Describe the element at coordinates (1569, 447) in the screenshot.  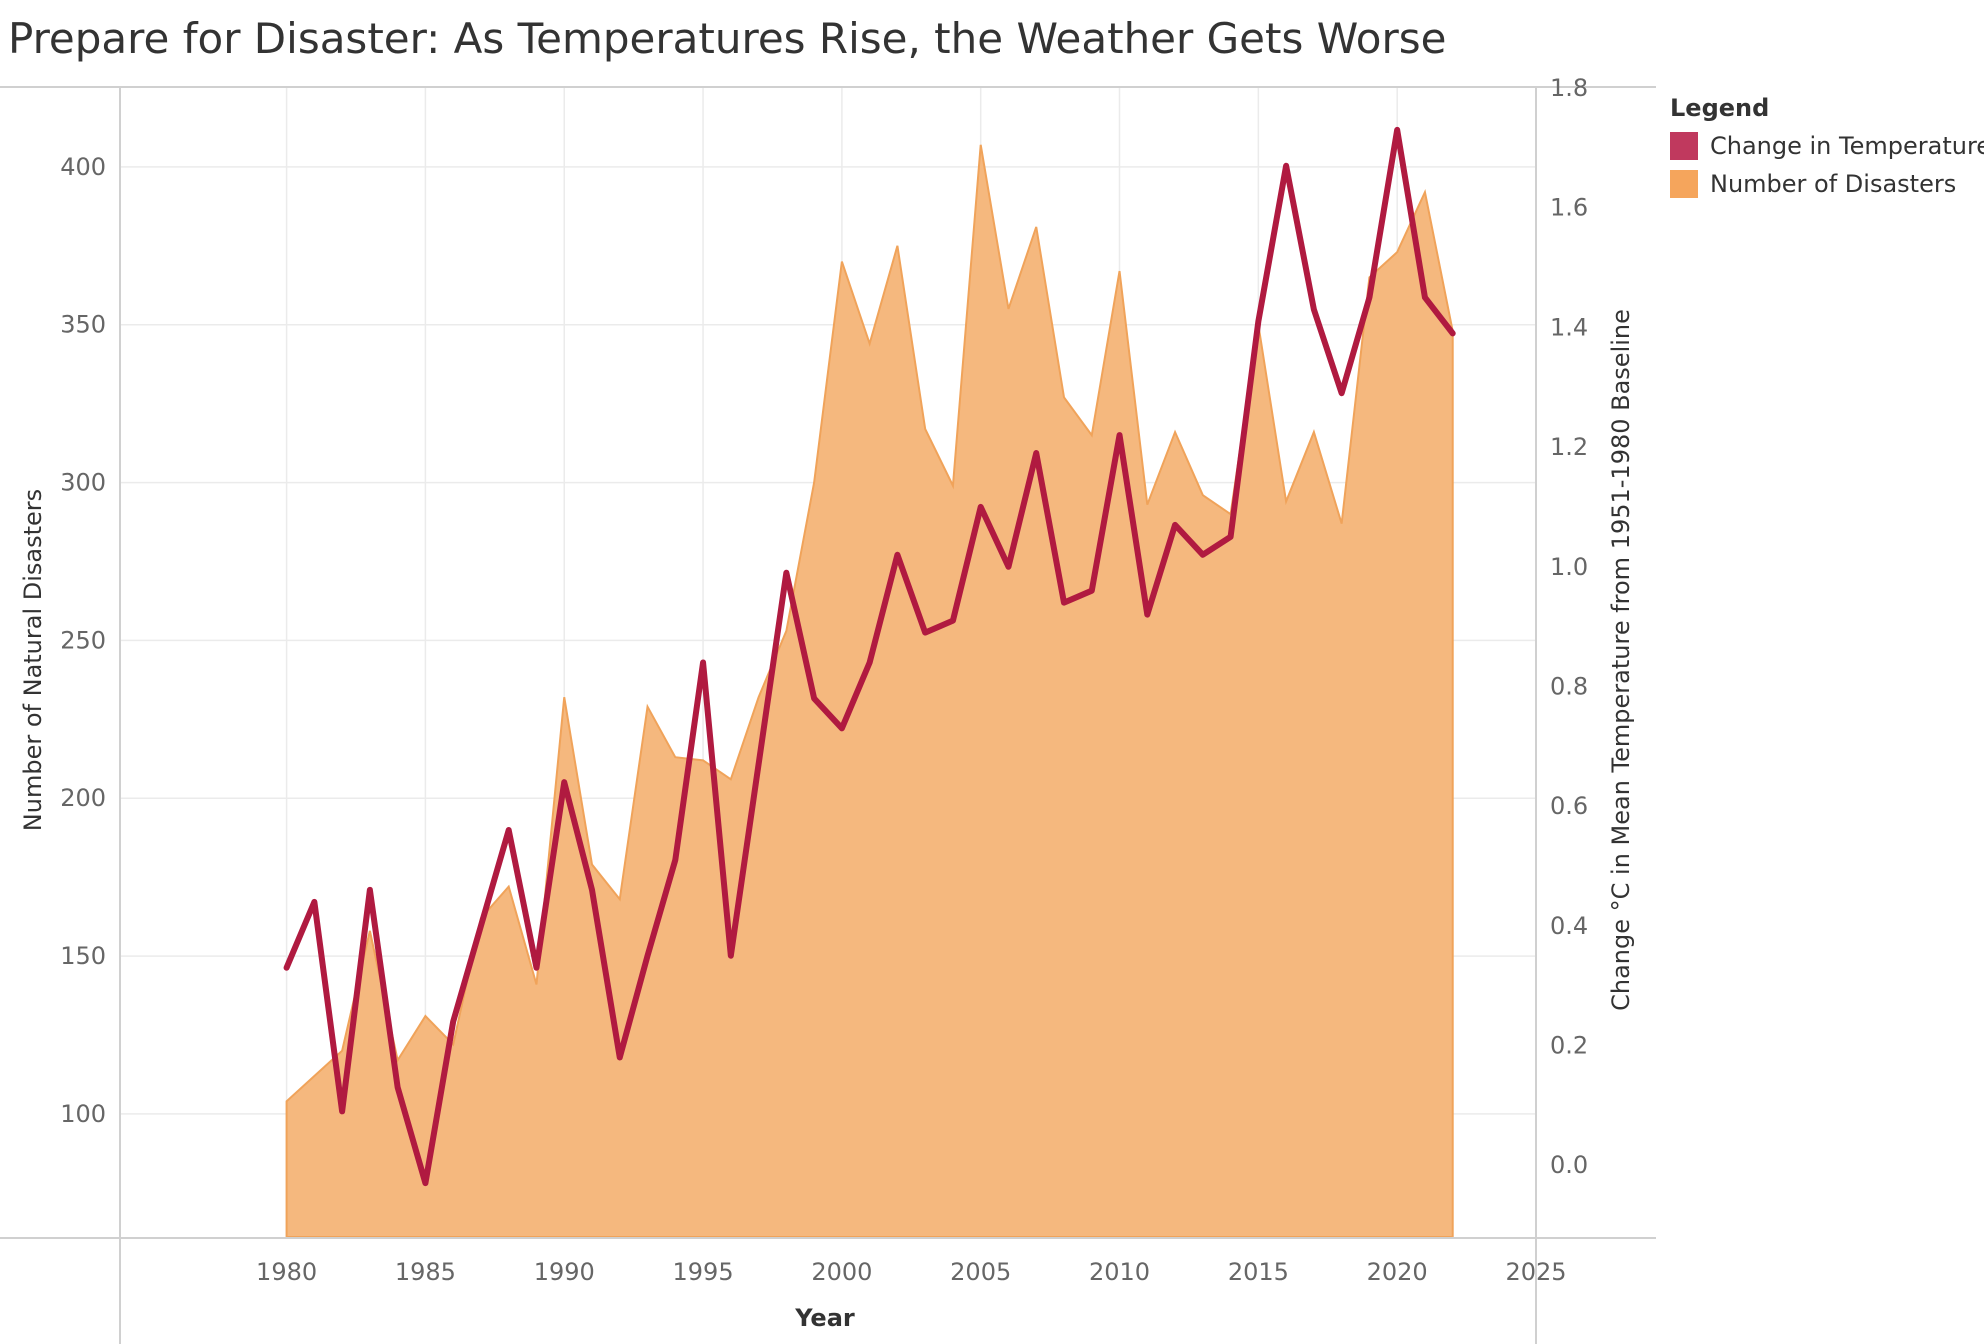
I see `y-right-tick-label: 1.2` at that location.